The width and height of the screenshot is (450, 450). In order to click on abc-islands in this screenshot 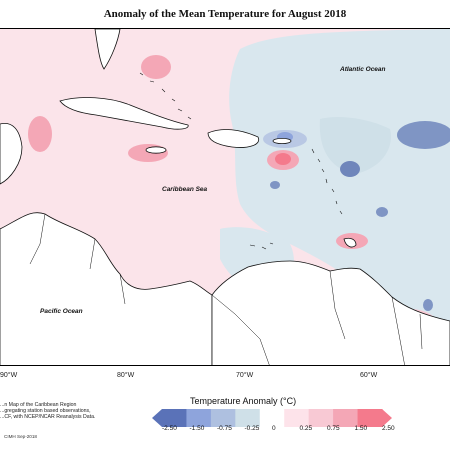, I will do `click(261, 246)`.